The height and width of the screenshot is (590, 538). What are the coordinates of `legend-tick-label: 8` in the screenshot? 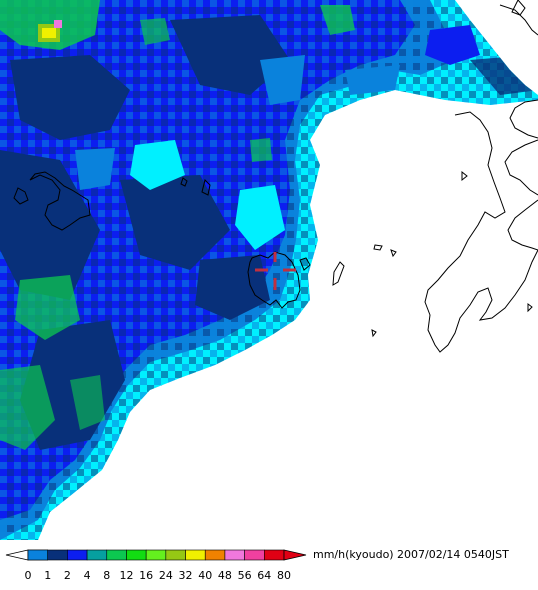 It's located at (107, 575).